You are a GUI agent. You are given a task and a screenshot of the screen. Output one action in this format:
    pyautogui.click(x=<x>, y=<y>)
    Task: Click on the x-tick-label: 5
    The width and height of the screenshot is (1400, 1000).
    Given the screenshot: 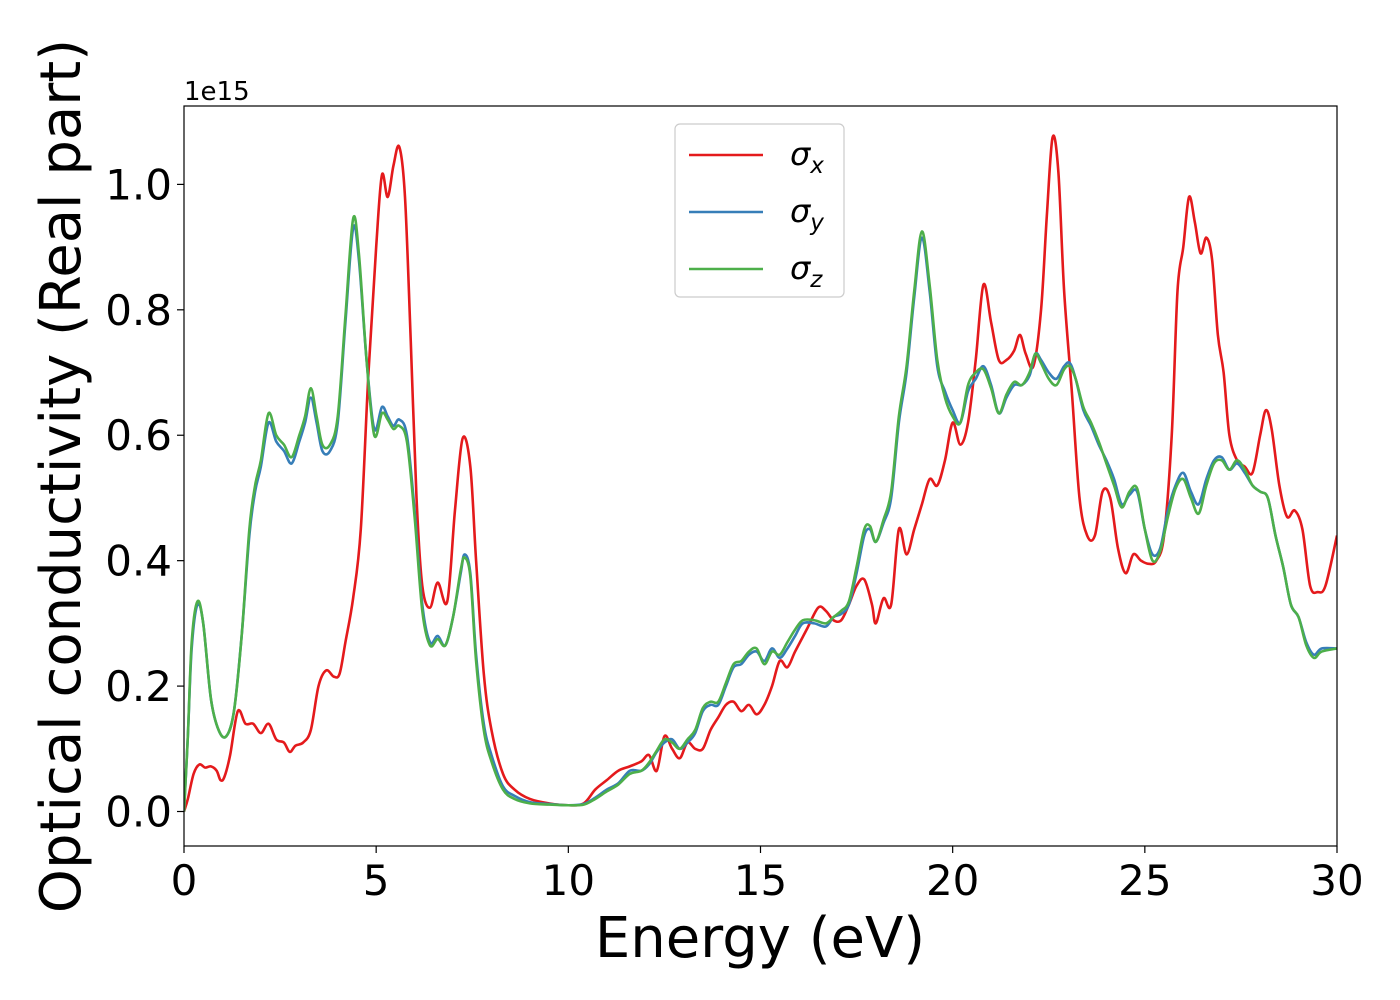 What is the action you would take?
    pyautogui.click(x=376, y=880)
    